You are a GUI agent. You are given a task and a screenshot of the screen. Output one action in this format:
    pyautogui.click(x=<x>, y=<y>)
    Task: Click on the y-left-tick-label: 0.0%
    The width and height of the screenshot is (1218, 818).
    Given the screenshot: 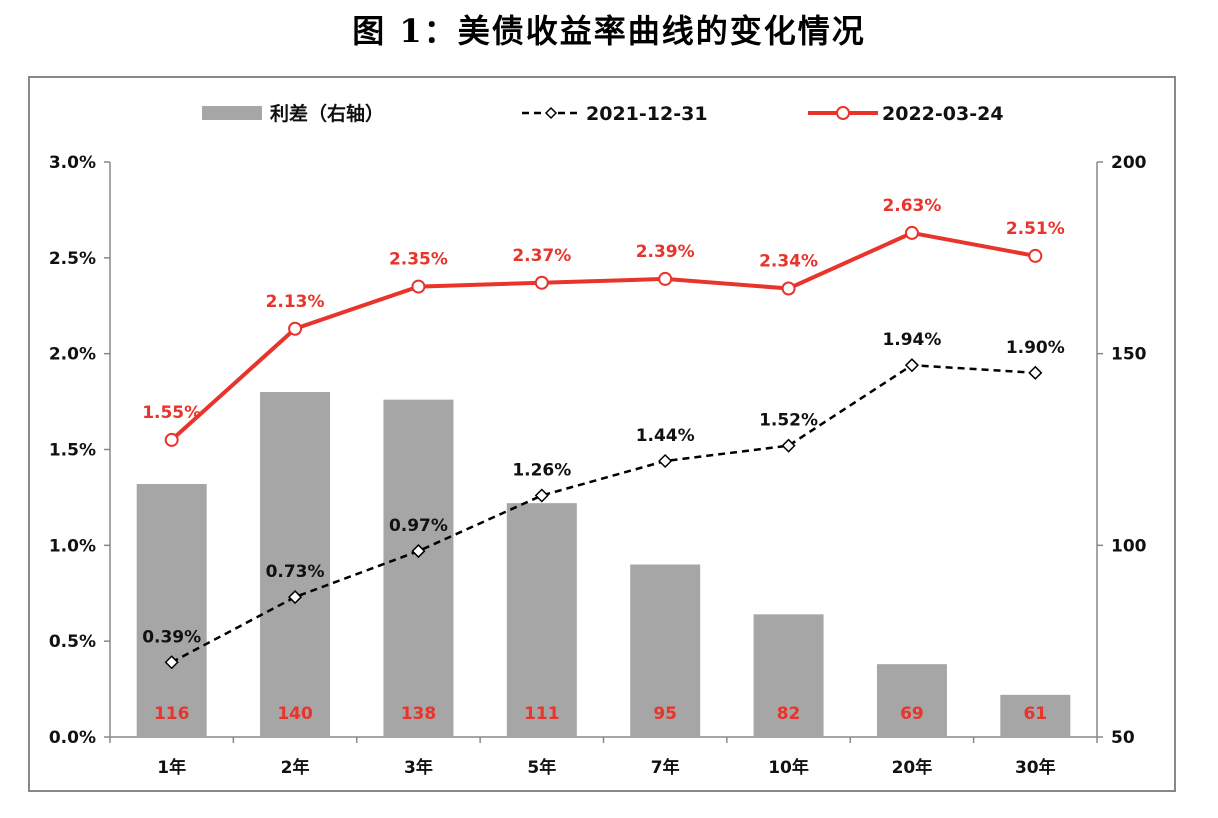 What is the action you would take?
    pyautogui.click(x=72, y=738)
    